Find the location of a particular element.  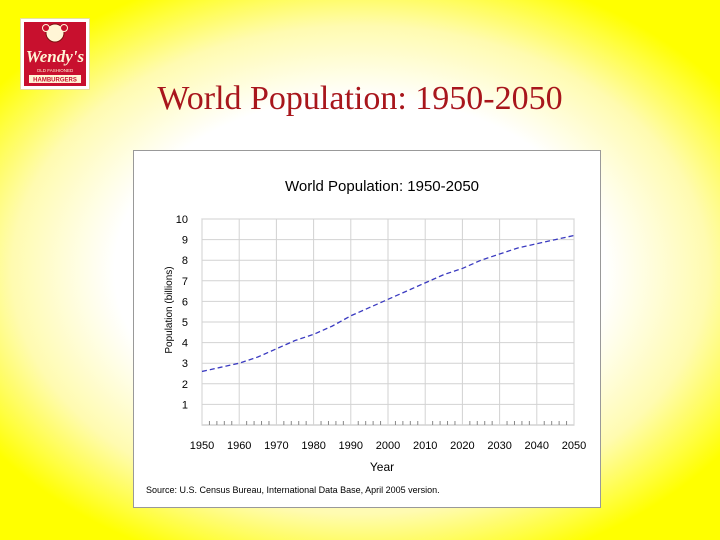

y-tick-label: 5 is located at coordinates (185, 323).